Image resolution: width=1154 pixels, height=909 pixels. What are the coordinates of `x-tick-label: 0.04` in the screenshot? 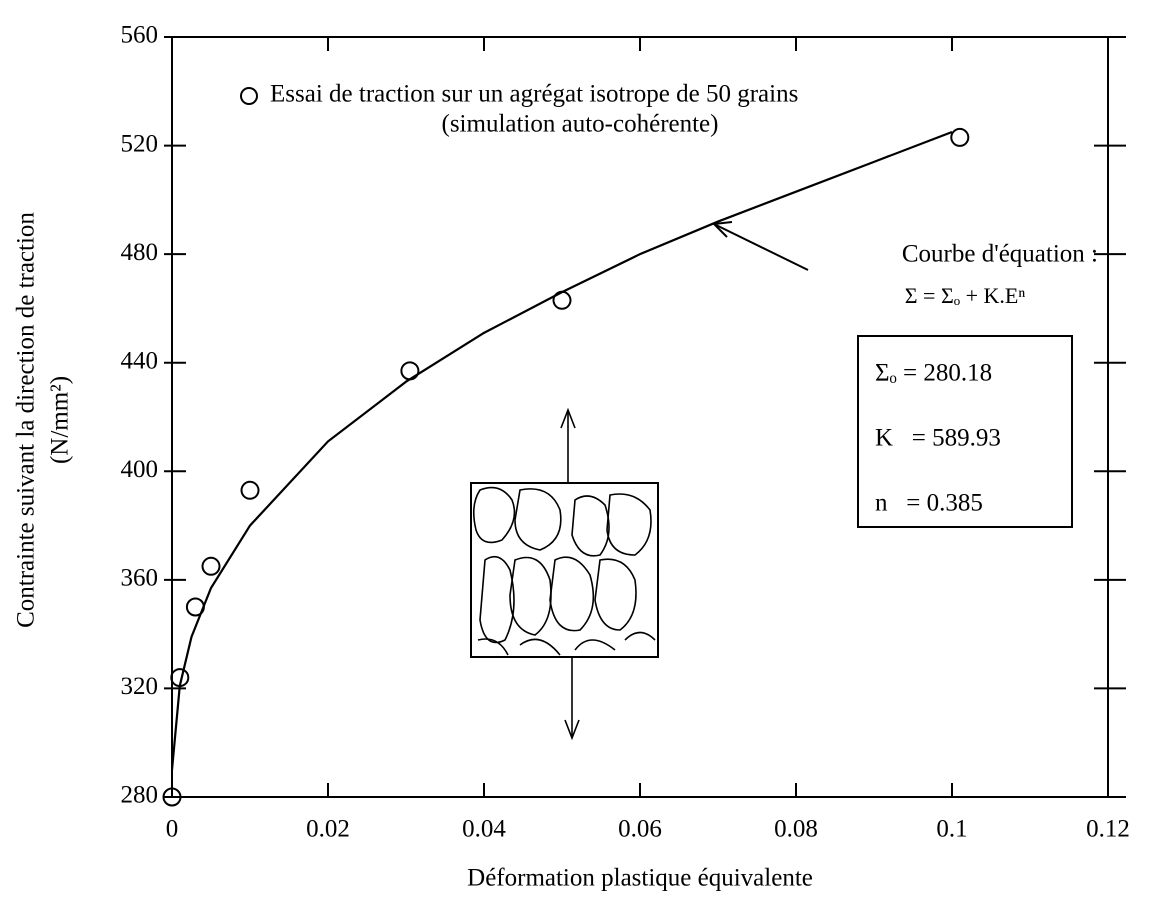 It's located at (484, 829).